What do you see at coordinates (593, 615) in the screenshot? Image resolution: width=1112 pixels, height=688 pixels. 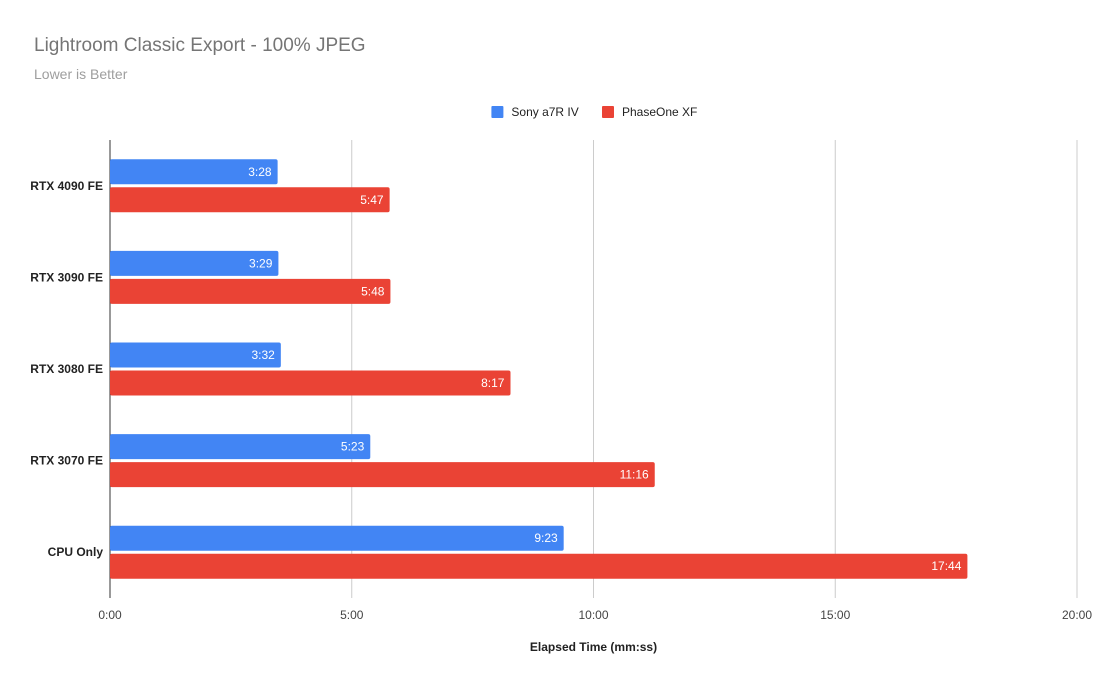 I see `x-tick-label: 10:00` at bounding box center [593, 615].